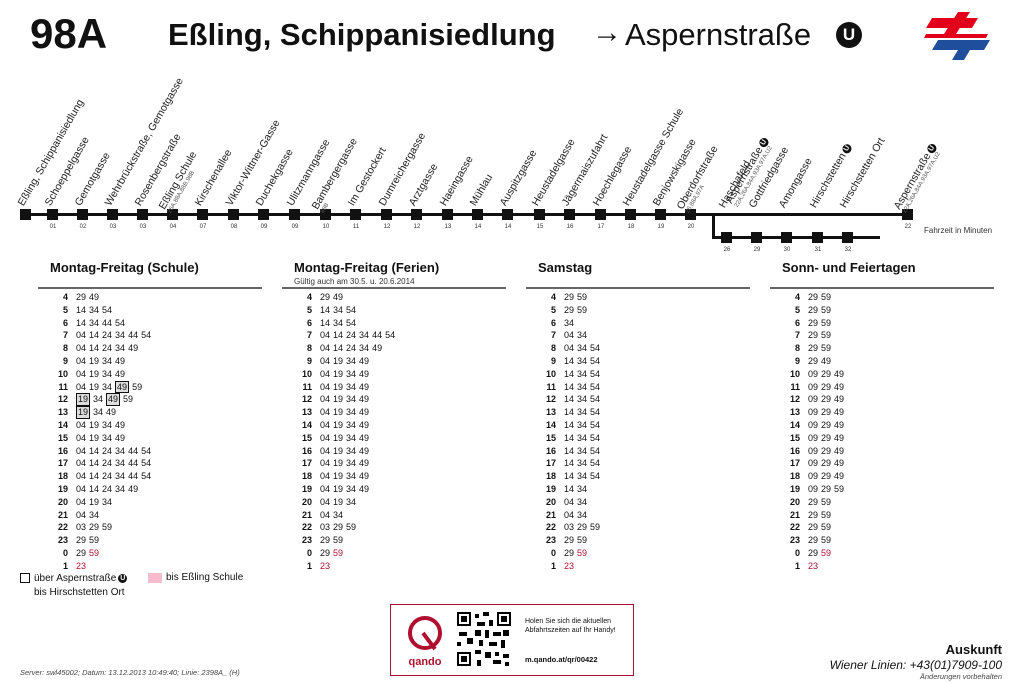 This screenshot has height=683, width=1024. Describe the element at coordinates (797, 360) in the screenshot. I see `hour-label: 9` at that location.